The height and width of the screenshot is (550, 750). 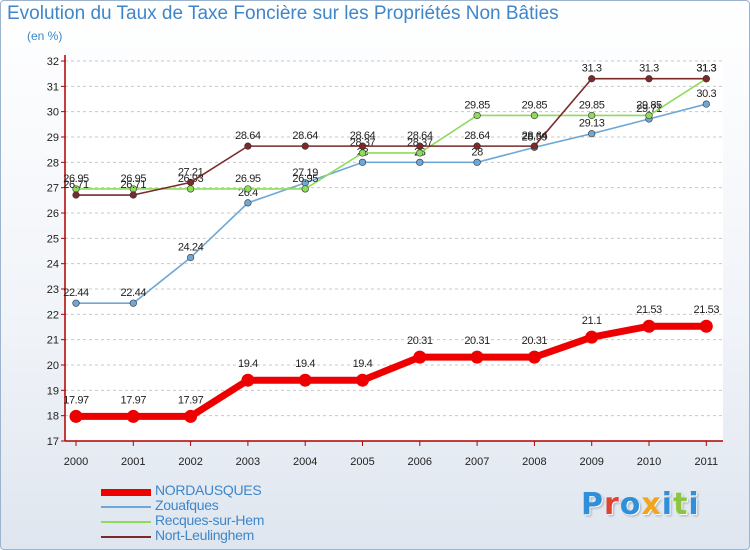 What do you see at coordinates (134, 179) in the screenshot?
I see `data-label-recques-sur-hem: 26.95` at bounding box center [134, 179].